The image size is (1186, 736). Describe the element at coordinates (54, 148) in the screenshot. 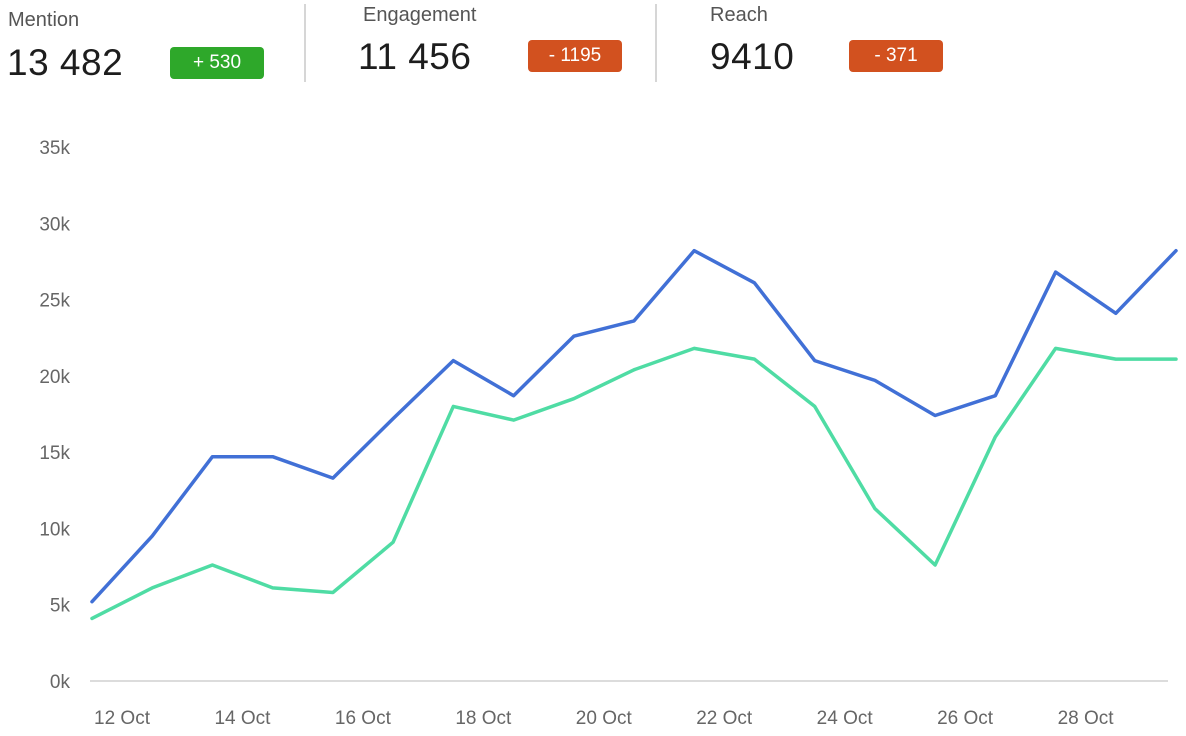

I see `y-tick-label: 35k` at that location.